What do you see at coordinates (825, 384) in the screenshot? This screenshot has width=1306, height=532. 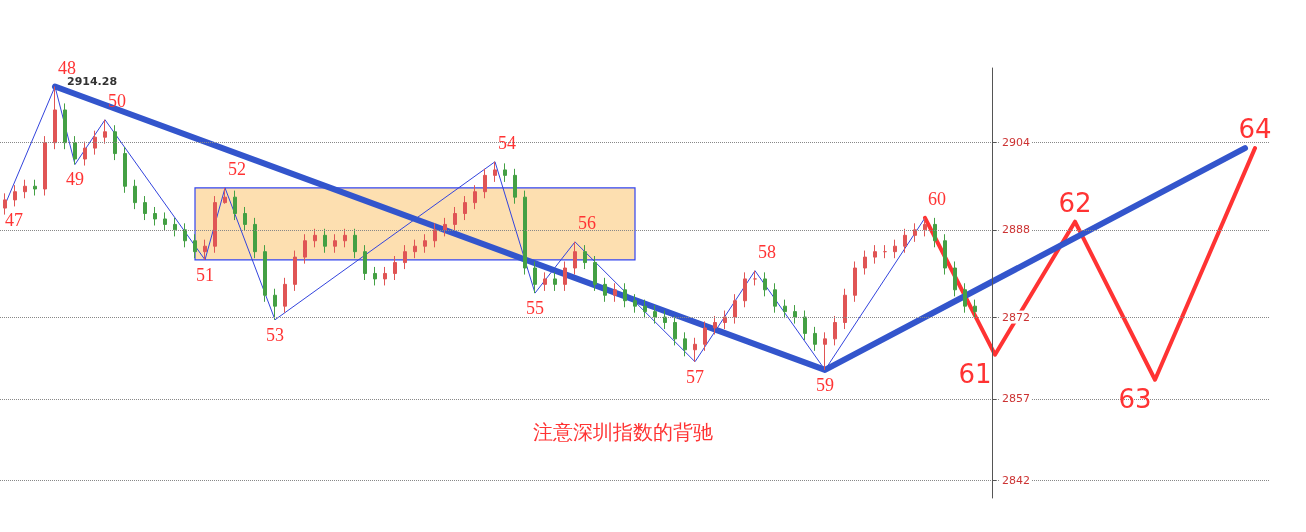 I see `annotation: 59` at bounding box center [825, 384].